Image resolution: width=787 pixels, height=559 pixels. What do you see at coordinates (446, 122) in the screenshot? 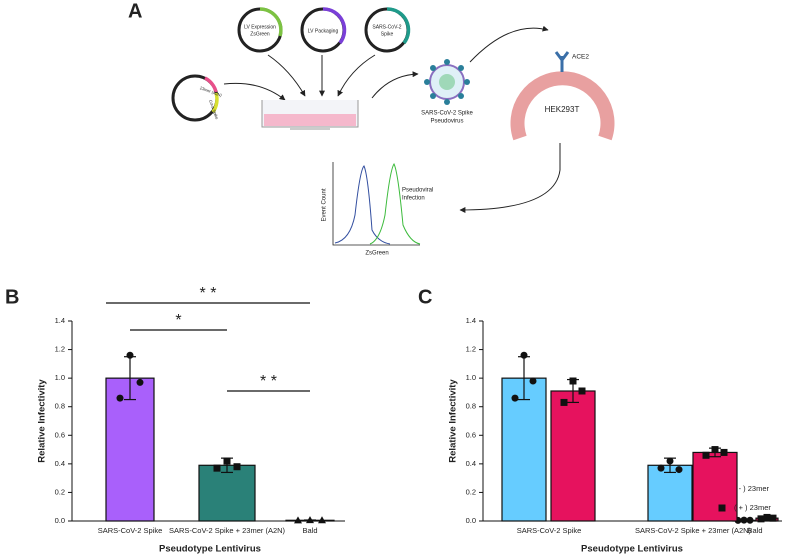
I see `virus-label: Pseudovirus` at bounding box center [446, 122].